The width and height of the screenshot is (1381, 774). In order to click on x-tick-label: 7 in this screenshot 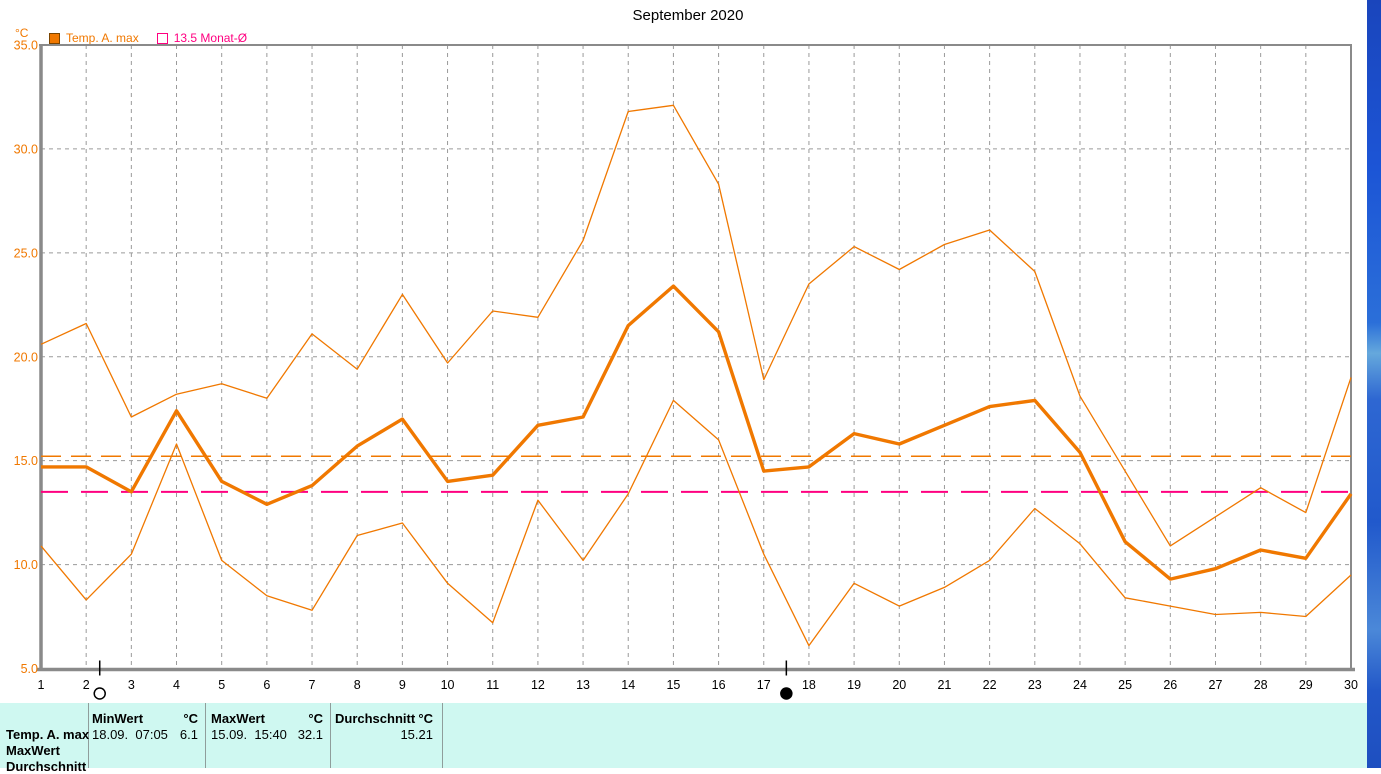, I will do `click(312, 685)`.